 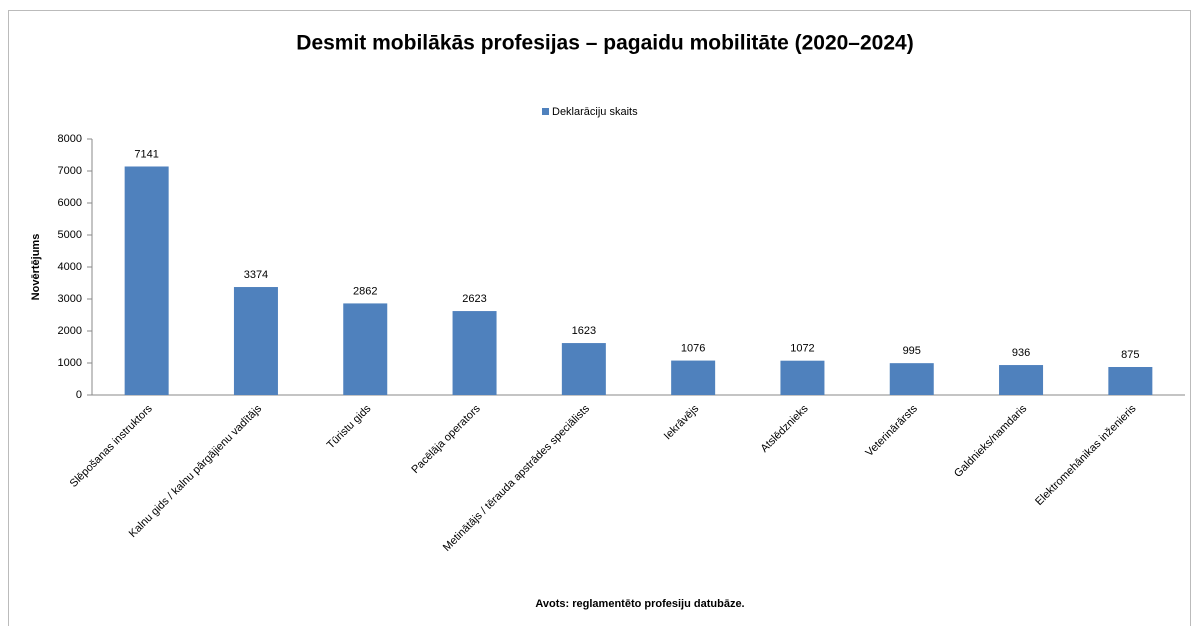 I want to click on x-axis-label: Avots: reglamentēto profesiju datubāze., so click(x=639, y=604).